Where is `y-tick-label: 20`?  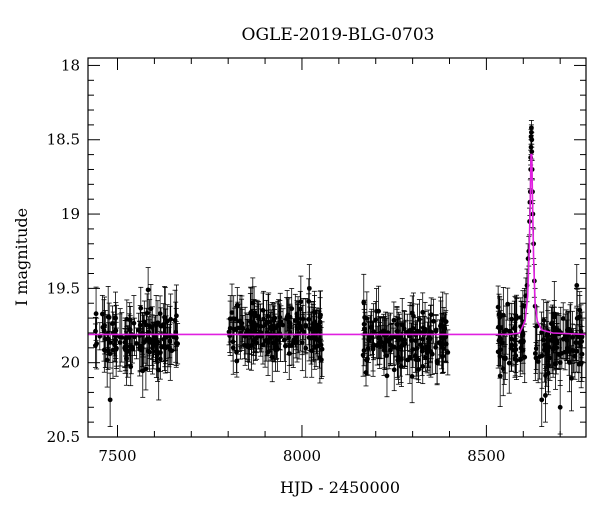
y-tick-label: 20 is located at coordinates (70, 363).